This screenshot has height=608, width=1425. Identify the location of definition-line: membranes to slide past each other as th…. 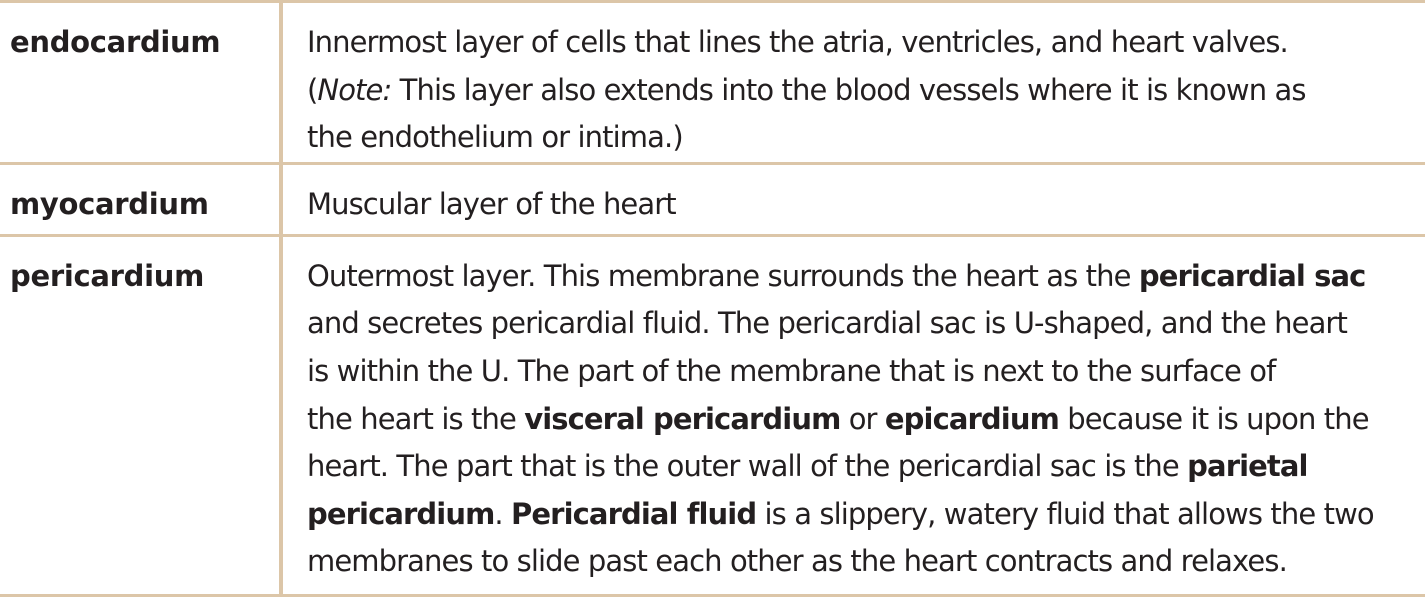
(797, 561).